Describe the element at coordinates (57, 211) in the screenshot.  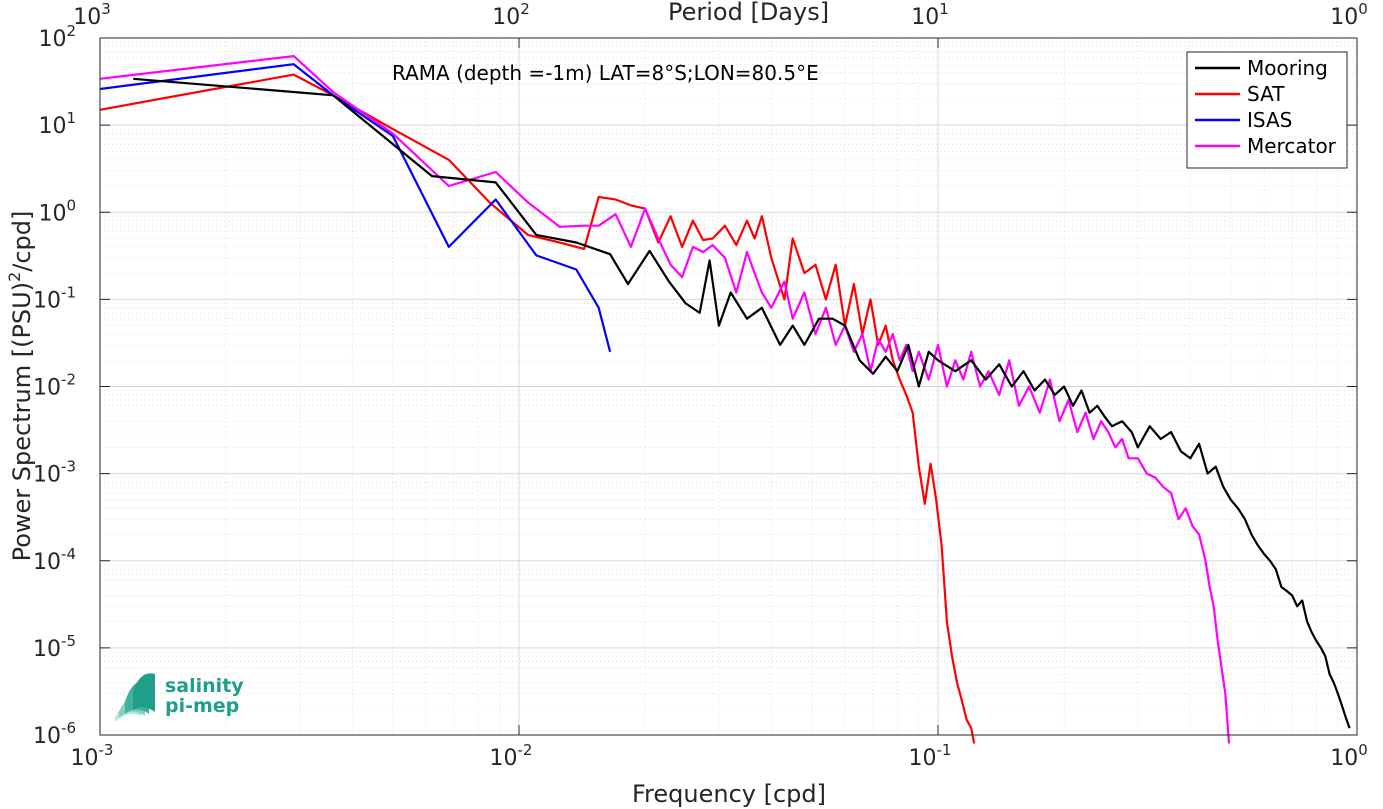
I see `y-tick-label: 10⁰` at that location.